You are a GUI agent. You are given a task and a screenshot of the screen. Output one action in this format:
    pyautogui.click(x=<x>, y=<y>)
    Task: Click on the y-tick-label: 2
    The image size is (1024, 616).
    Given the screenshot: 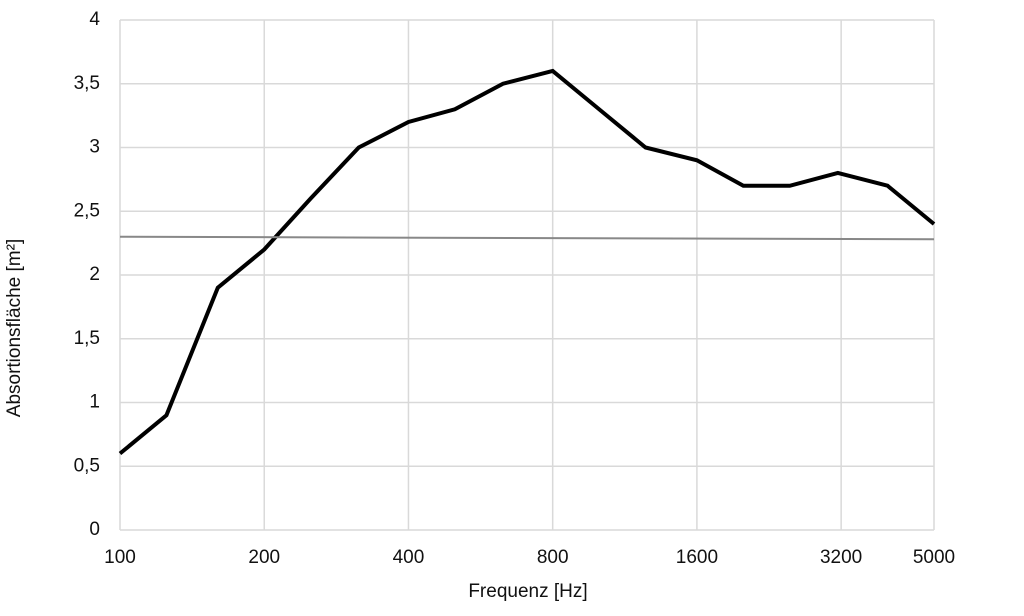 What is the action you would take?
    pyautogui.click(x=94, y=274)
    